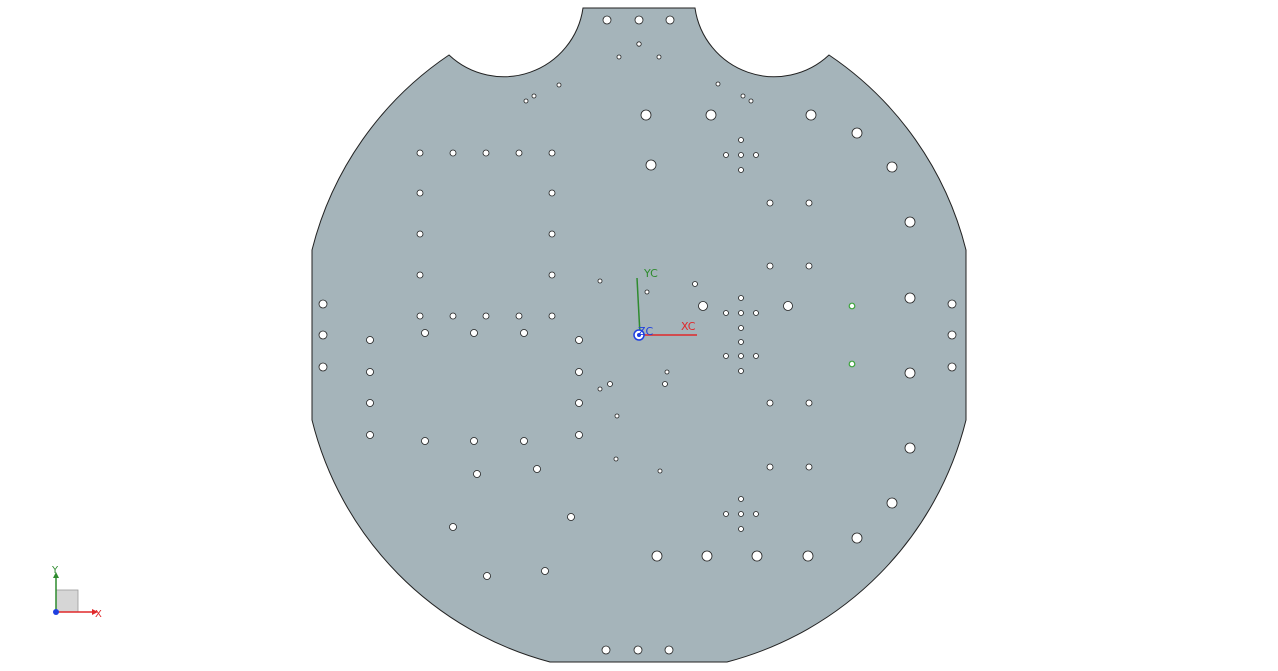  I want to click on view-triad: X Y, so click(76, 592).